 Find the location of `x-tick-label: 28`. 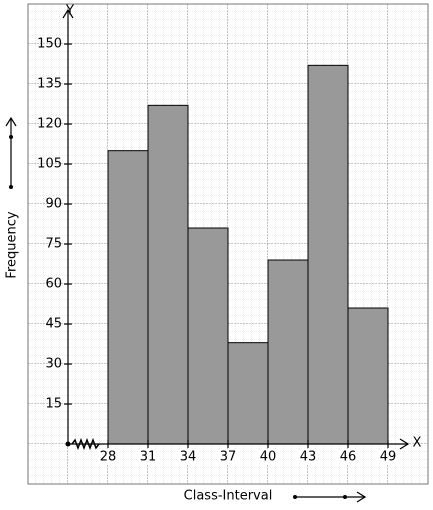

x-tick-label: 28 is located at coordinates (108, 457).